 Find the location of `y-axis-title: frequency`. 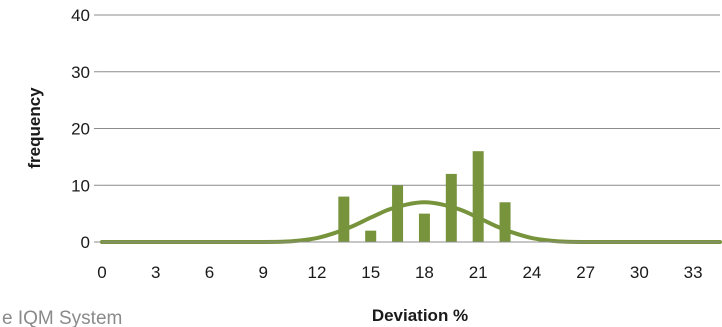

y-axis-title: frequency is located at coordinates (34, 128).